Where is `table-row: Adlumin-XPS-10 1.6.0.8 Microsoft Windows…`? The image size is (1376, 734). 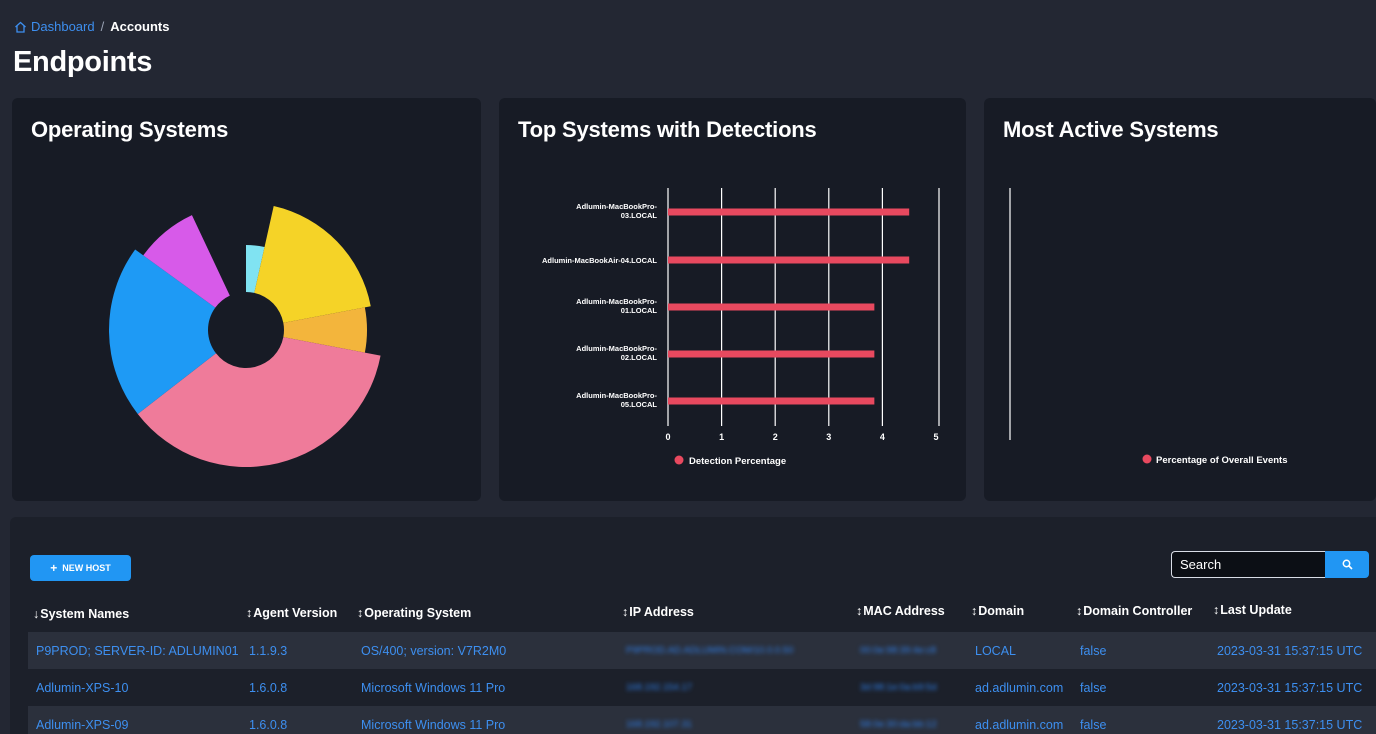 table-row: Adlumin-XPS-10 1.6.0.8 Microsoft Windows… is located at coordinates (702, 687).